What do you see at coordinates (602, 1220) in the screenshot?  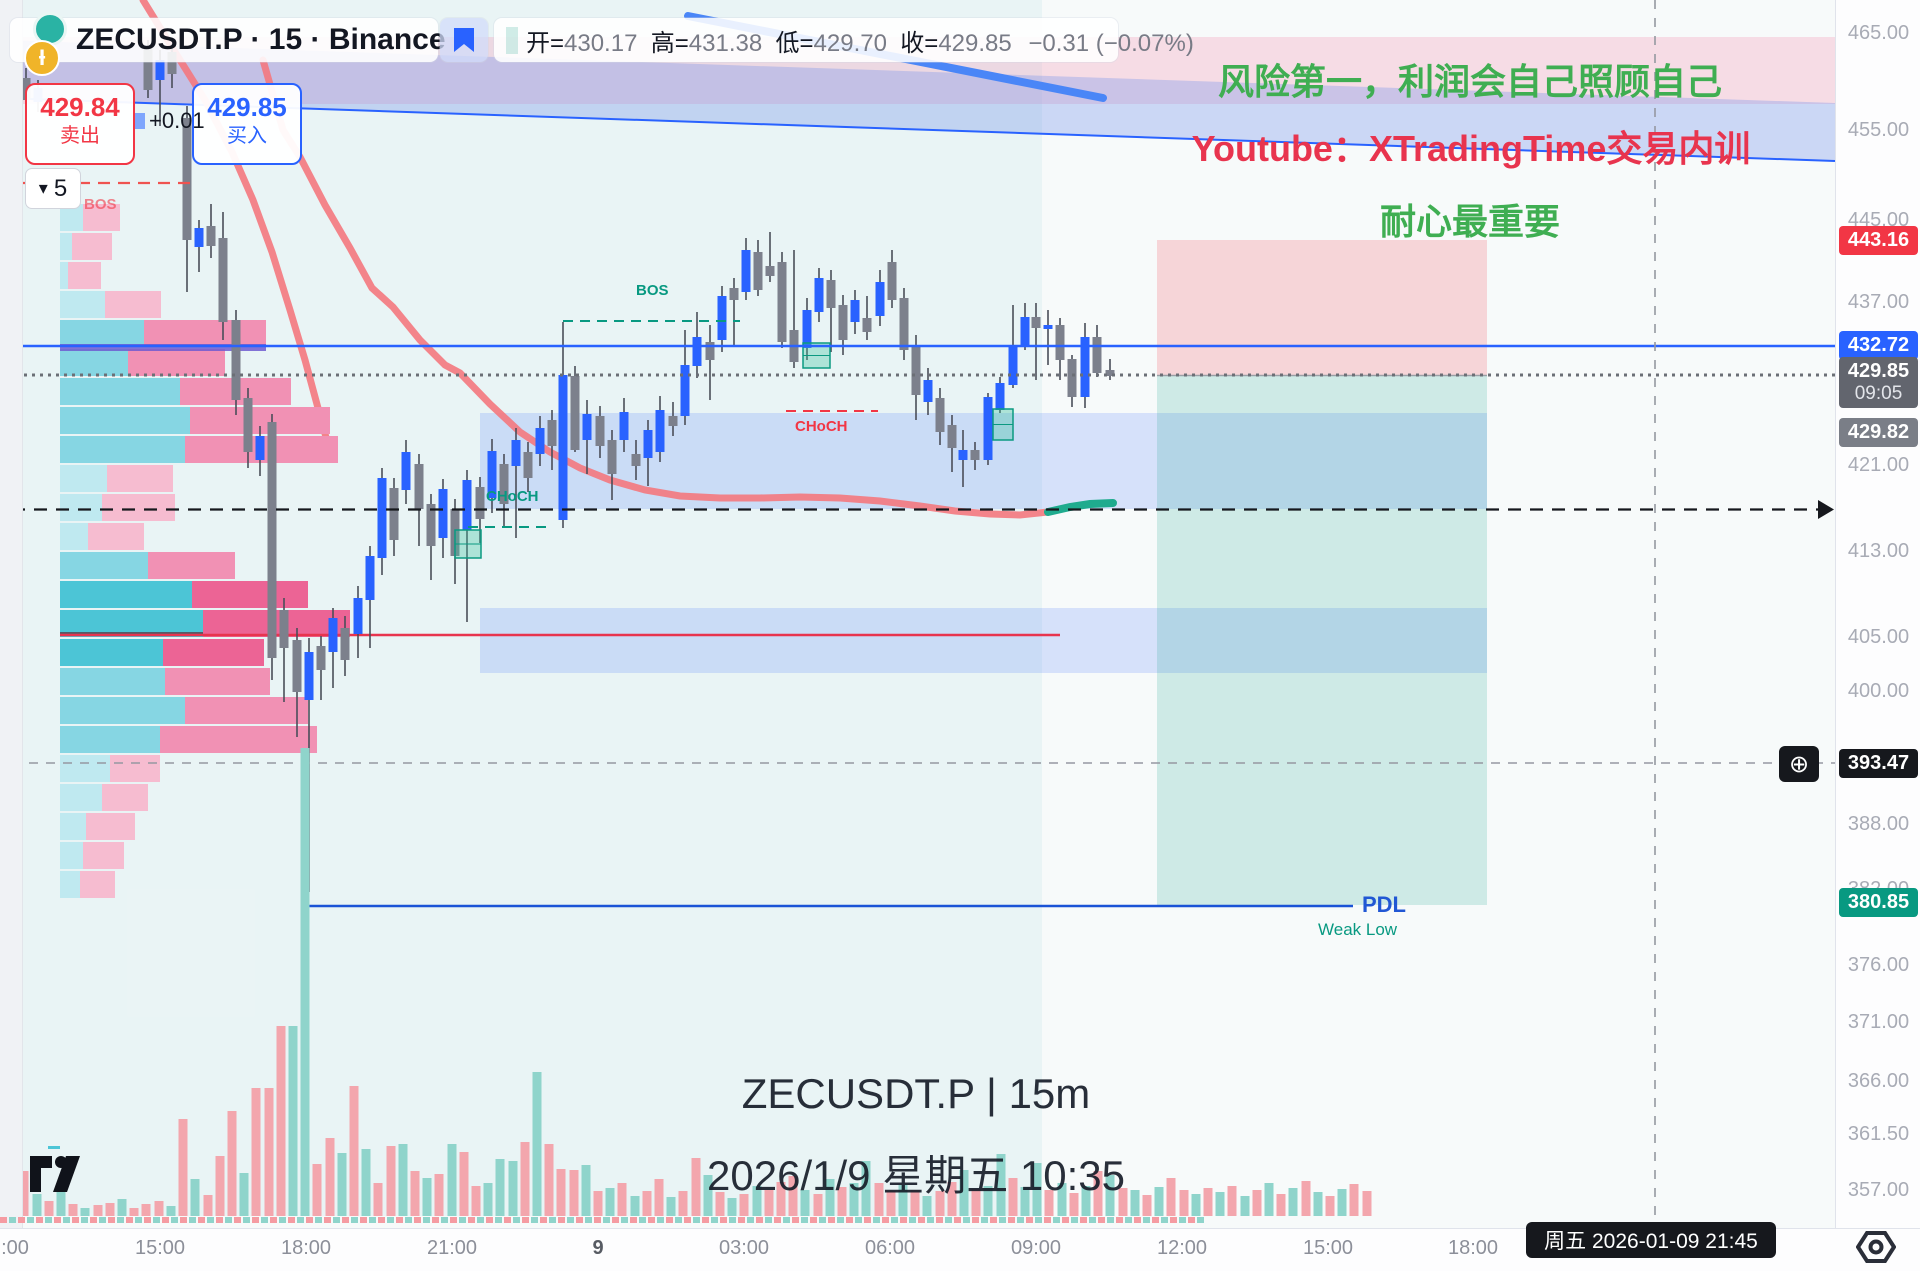 I see `trend-dash-strip` at bounding box center [602, 1220].